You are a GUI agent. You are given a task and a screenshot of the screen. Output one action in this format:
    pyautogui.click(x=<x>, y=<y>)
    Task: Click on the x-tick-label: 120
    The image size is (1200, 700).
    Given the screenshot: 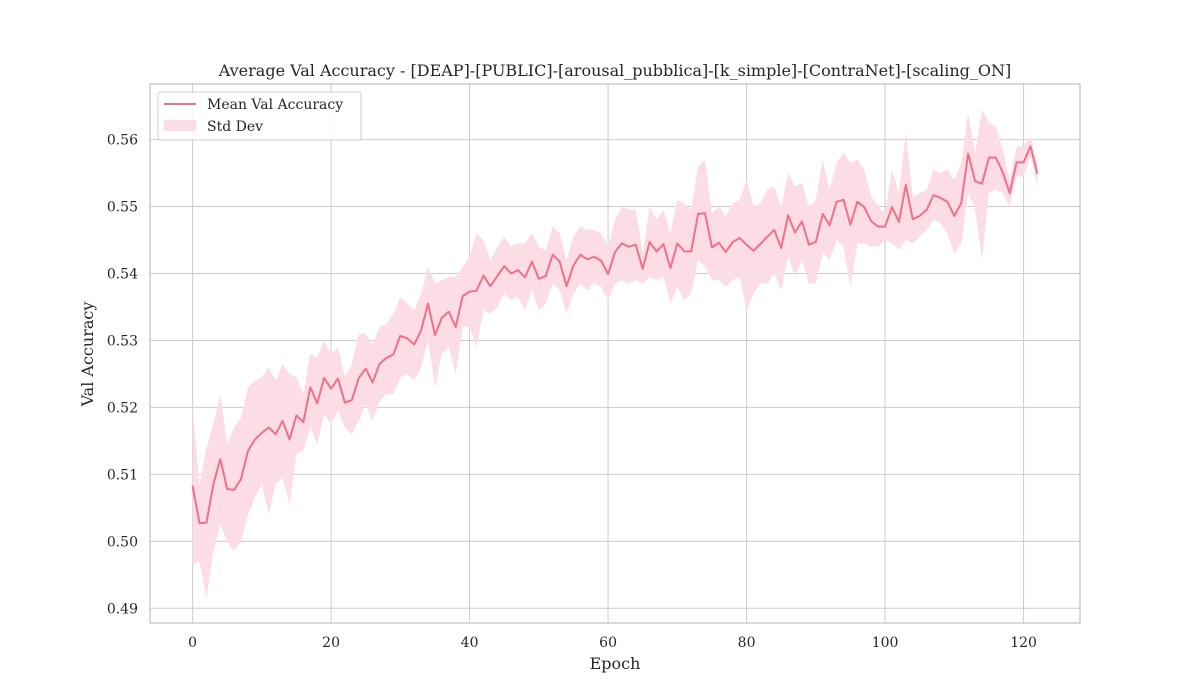 What is the action you would take?
    pyautogui.click(x=1023, y=643)
    